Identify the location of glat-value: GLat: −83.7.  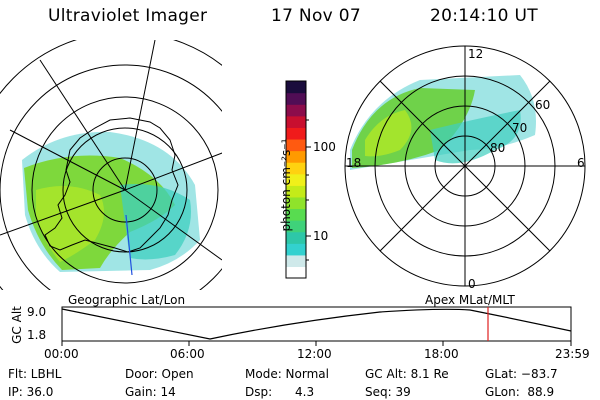
(521, 374).